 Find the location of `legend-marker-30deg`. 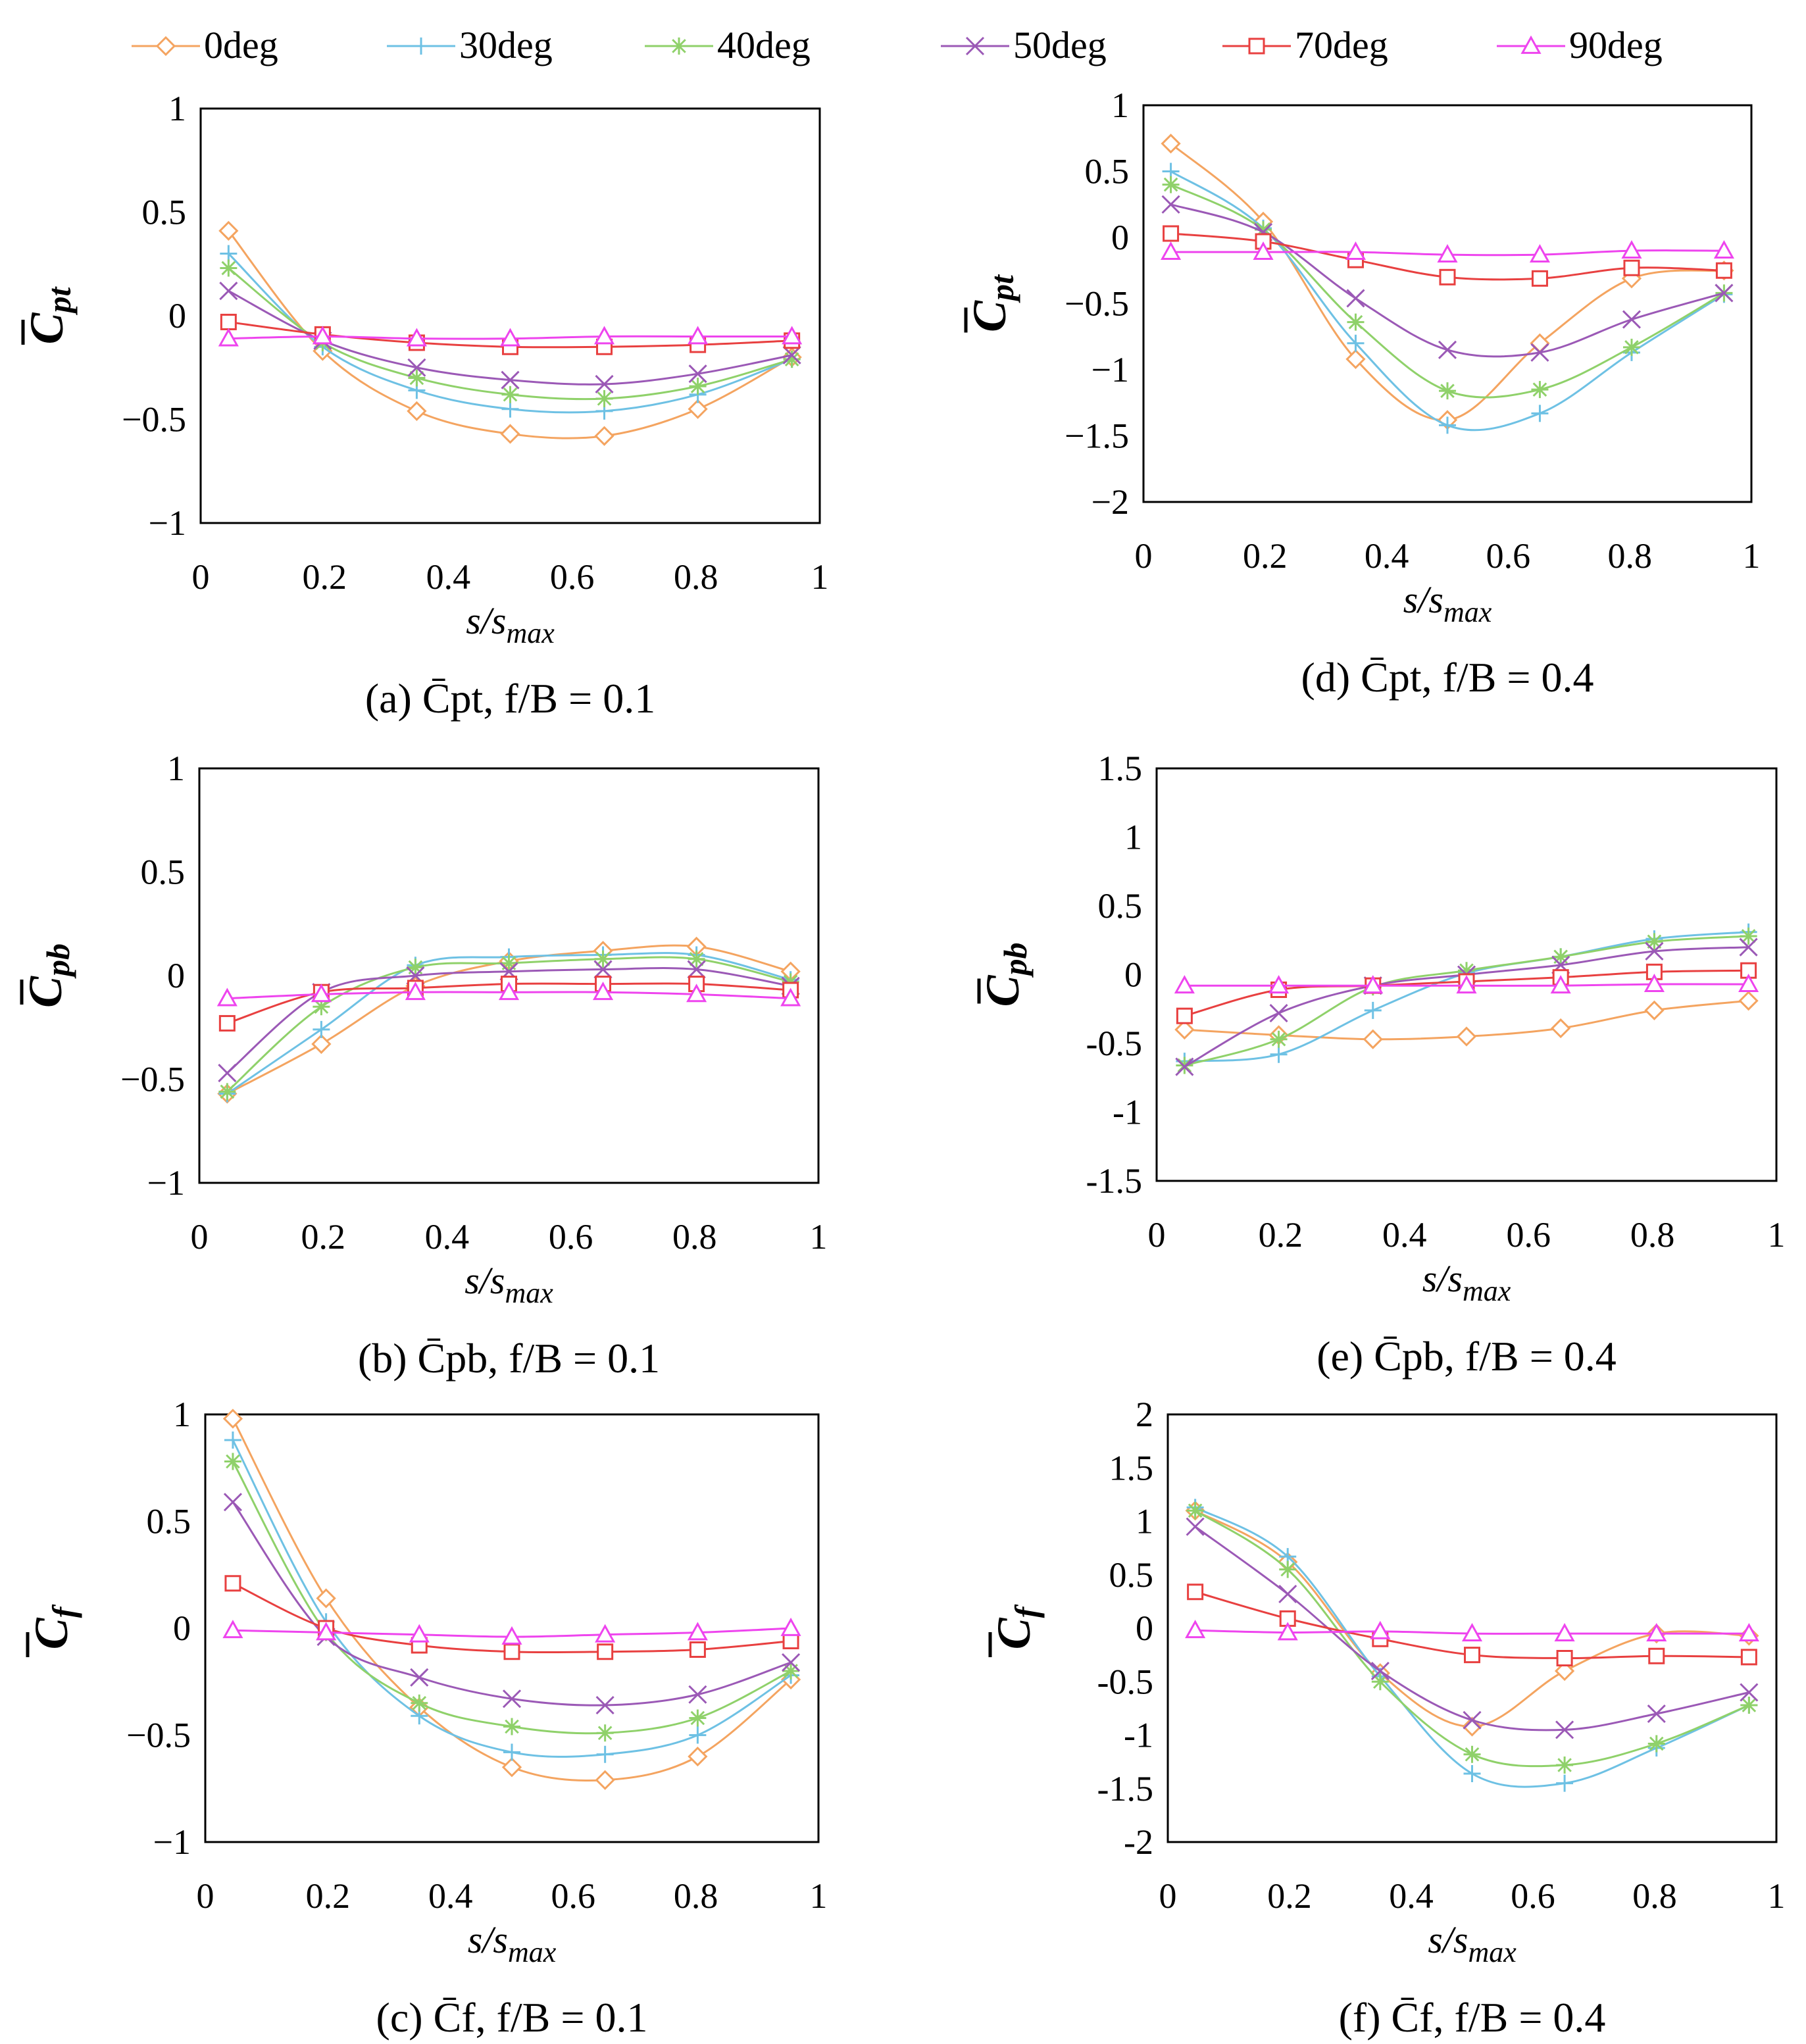

legend-marker-30deg is located at coordinates (421, 46).